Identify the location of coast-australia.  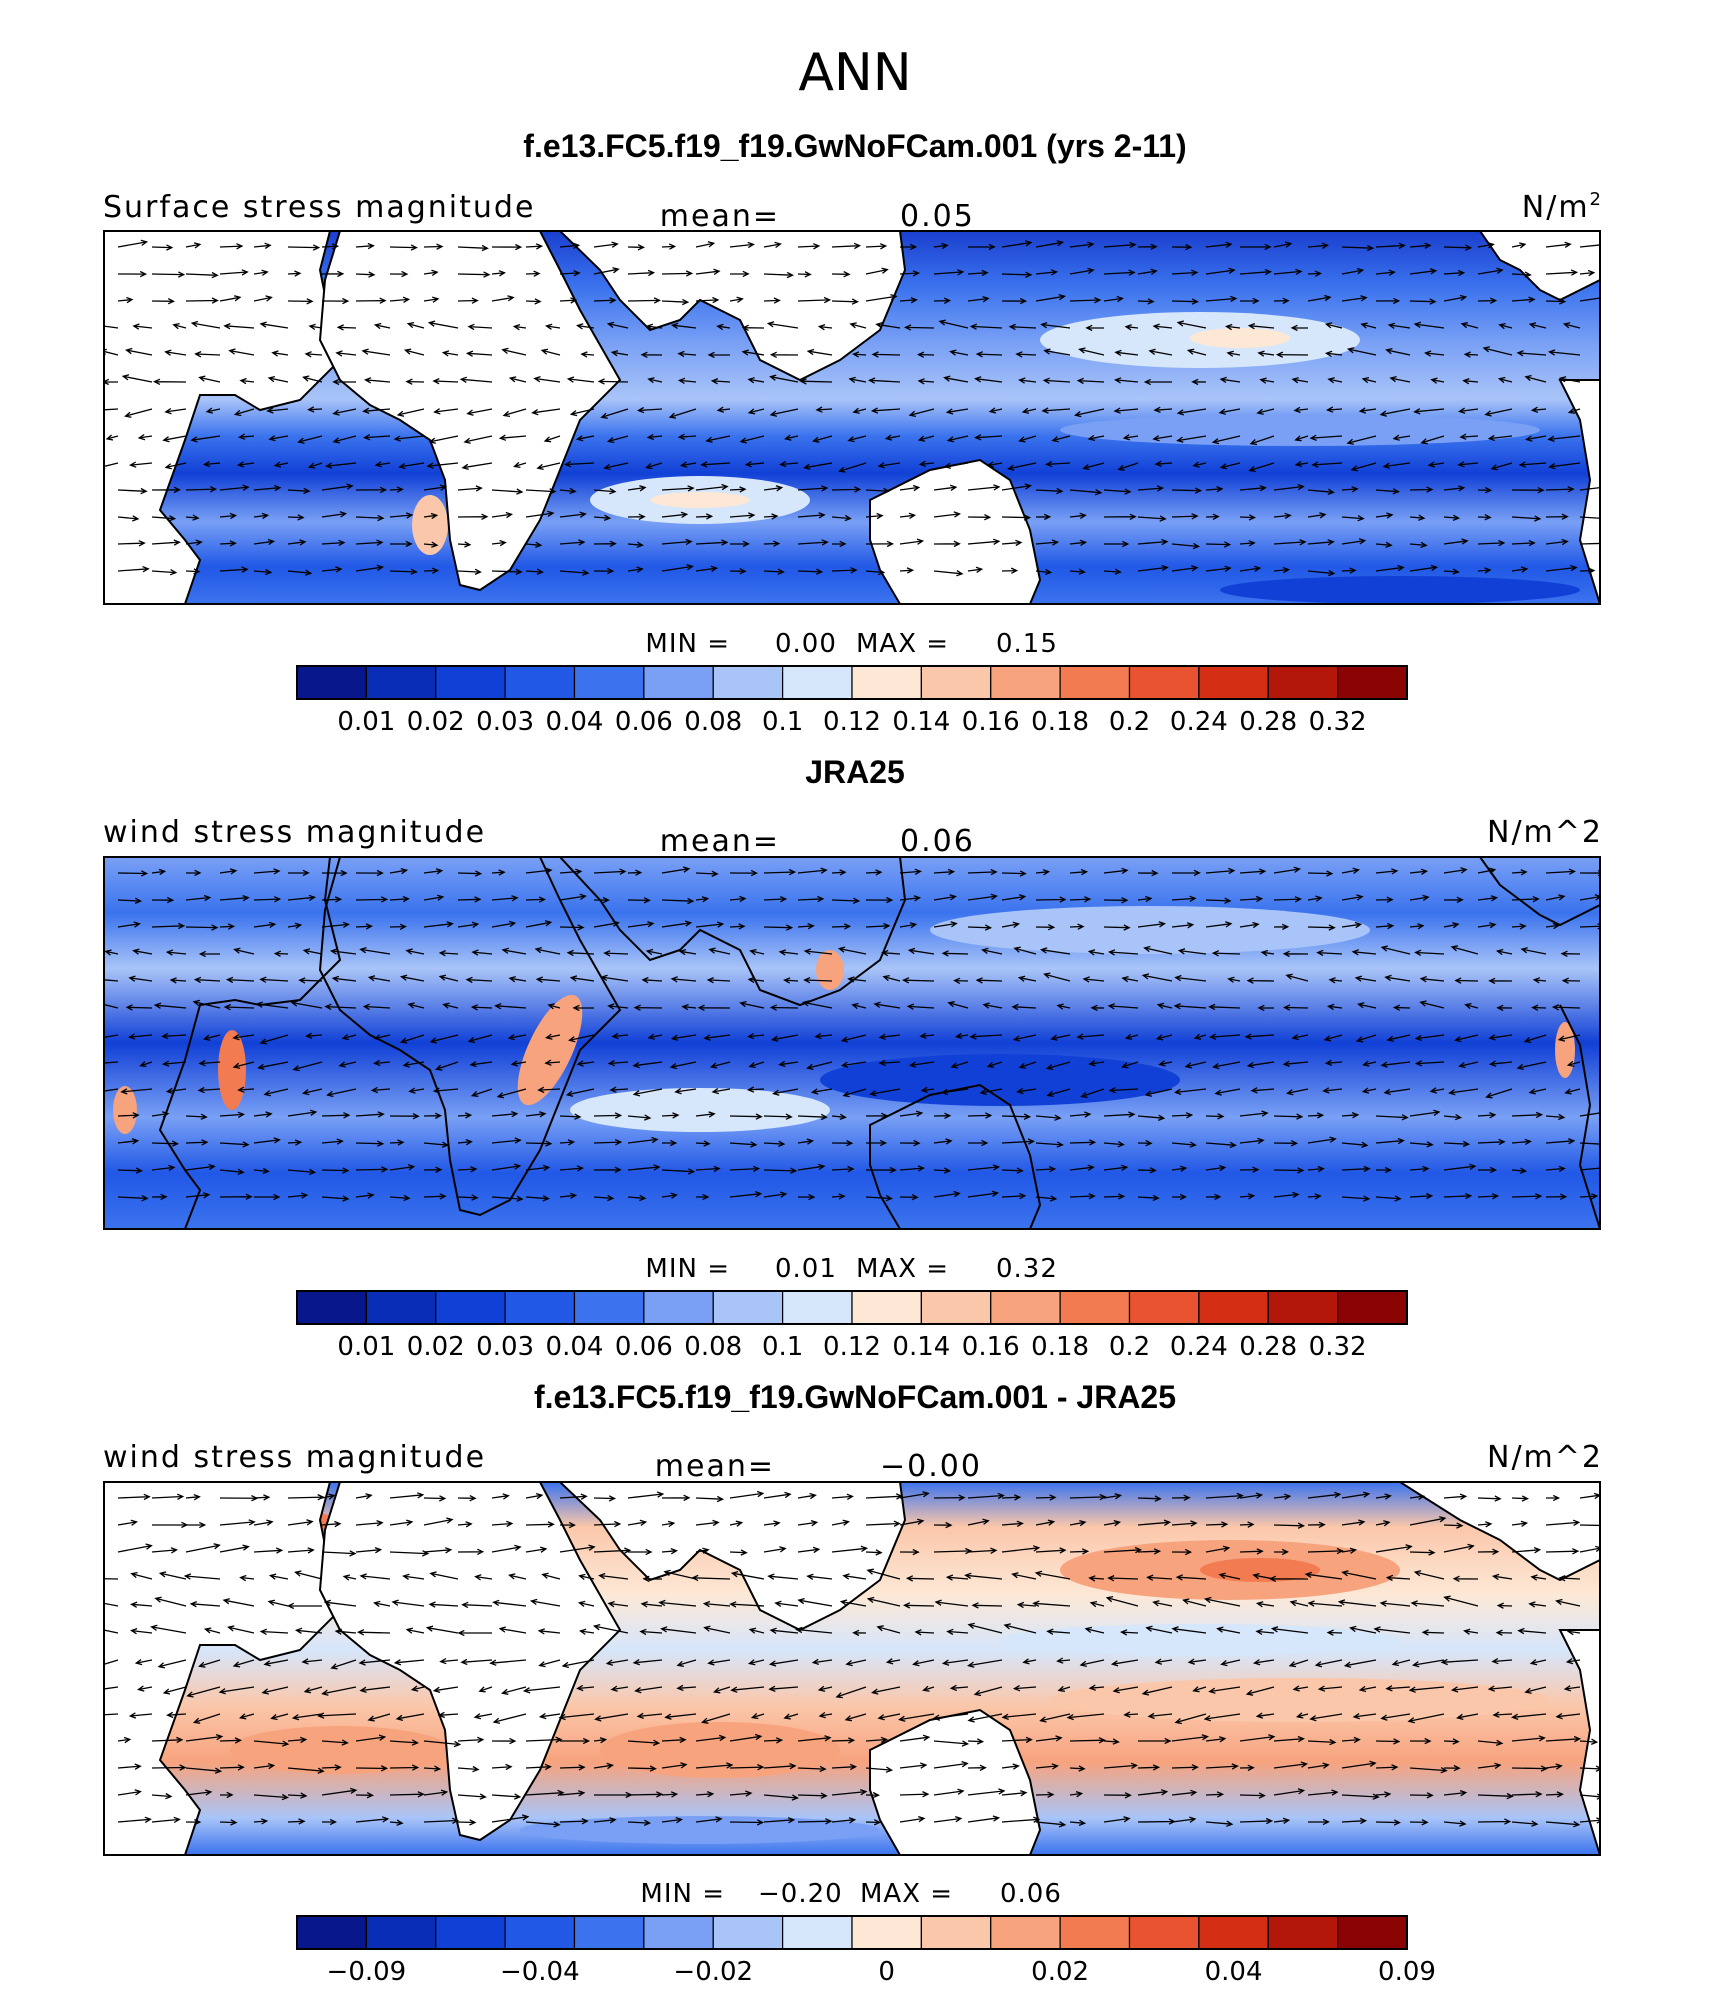
(955, 1156).